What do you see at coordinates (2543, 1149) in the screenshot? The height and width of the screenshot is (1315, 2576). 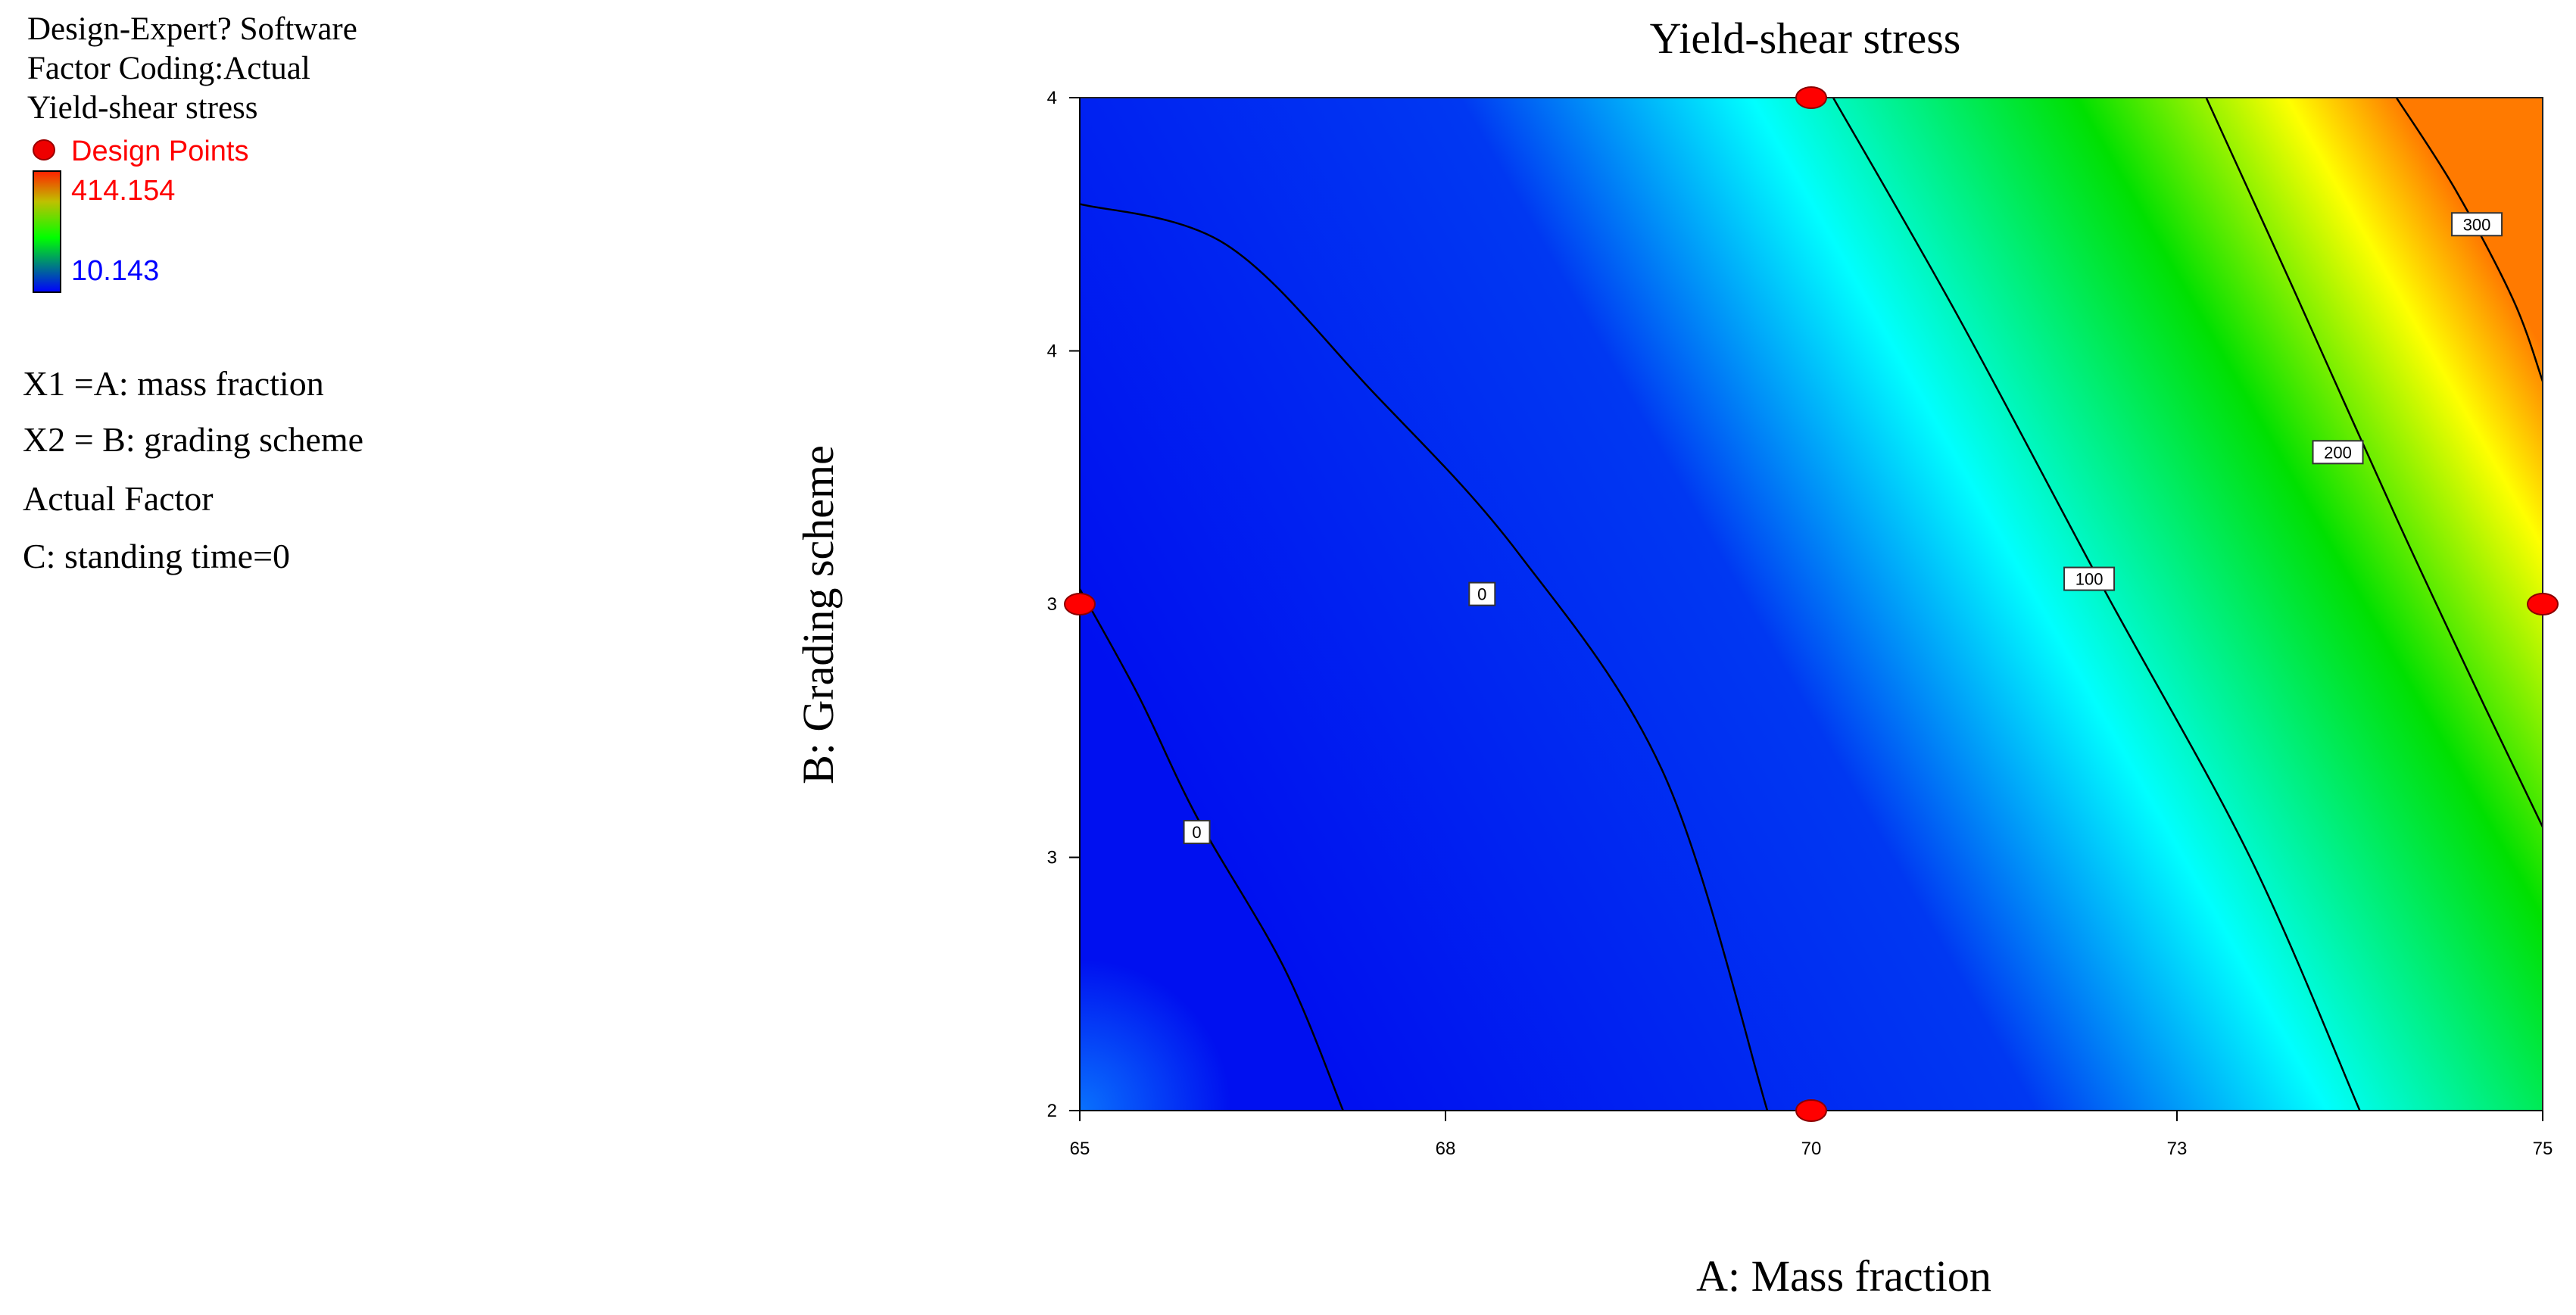 I see `x-tick-label: 75` at bounding box center [2543, 1149].